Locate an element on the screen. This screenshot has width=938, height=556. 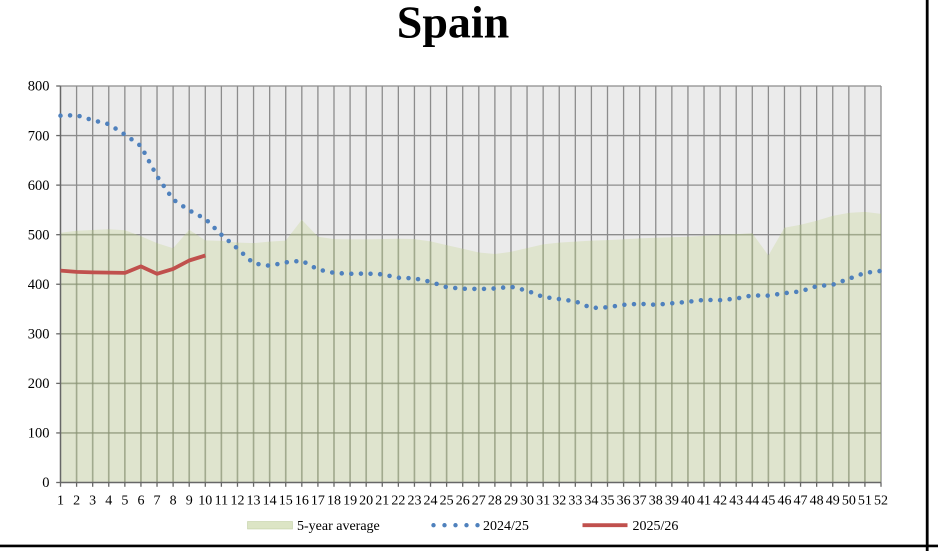
svg-text: 50 is located at coordinates (849, 501).